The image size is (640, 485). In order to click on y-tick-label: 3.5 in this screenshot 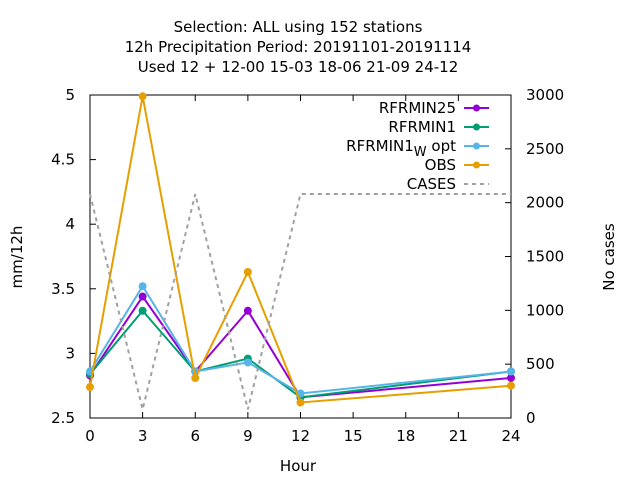, I will do `click(63, 289)`.